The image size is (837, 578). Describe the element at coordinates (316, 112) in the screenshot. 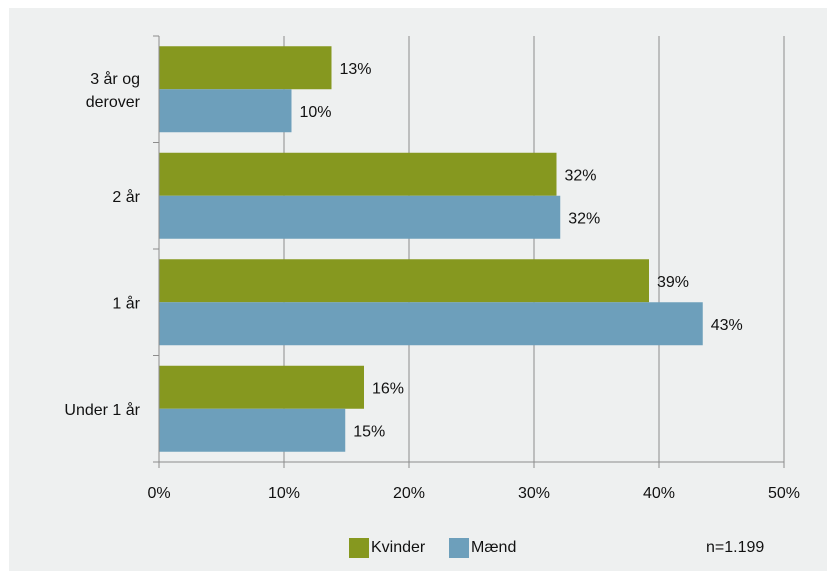

I see `data-label-maend-3-aar-og-derover: 10%` at that location.